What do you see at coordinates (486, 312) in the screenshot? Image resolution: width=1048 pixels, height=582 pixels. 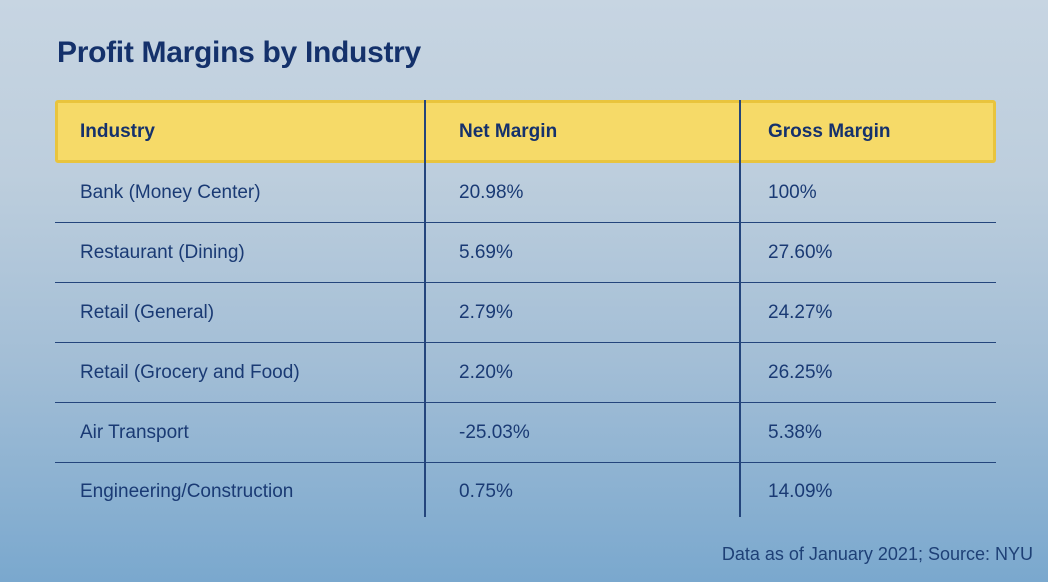 I see `cell-net-margin: 2.79%` at bounding box center [486, 312].